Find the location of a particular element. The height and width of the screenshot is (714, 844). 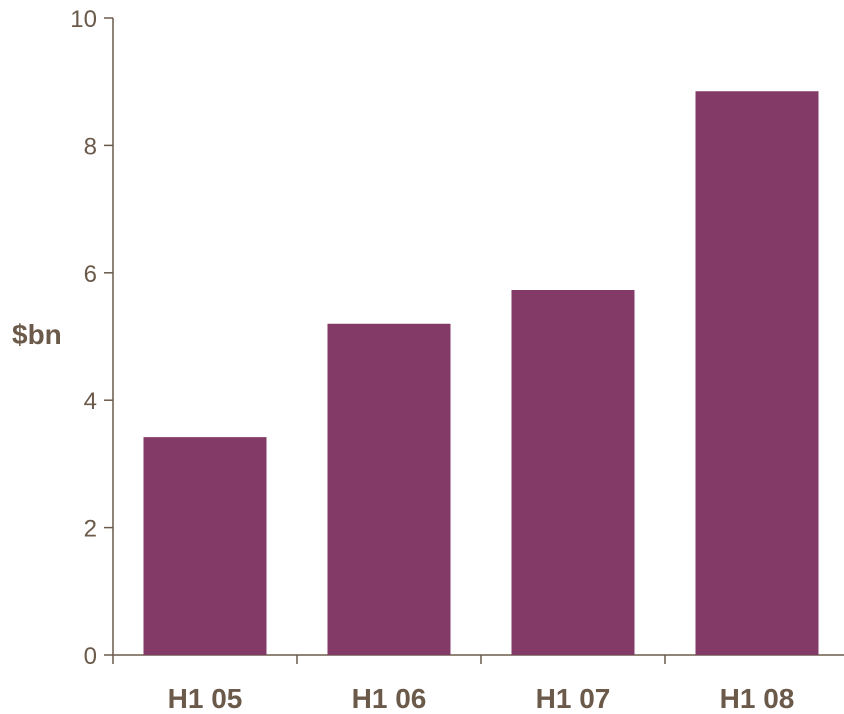

y-tick-label: 0 is located at coordinates (90, 656).